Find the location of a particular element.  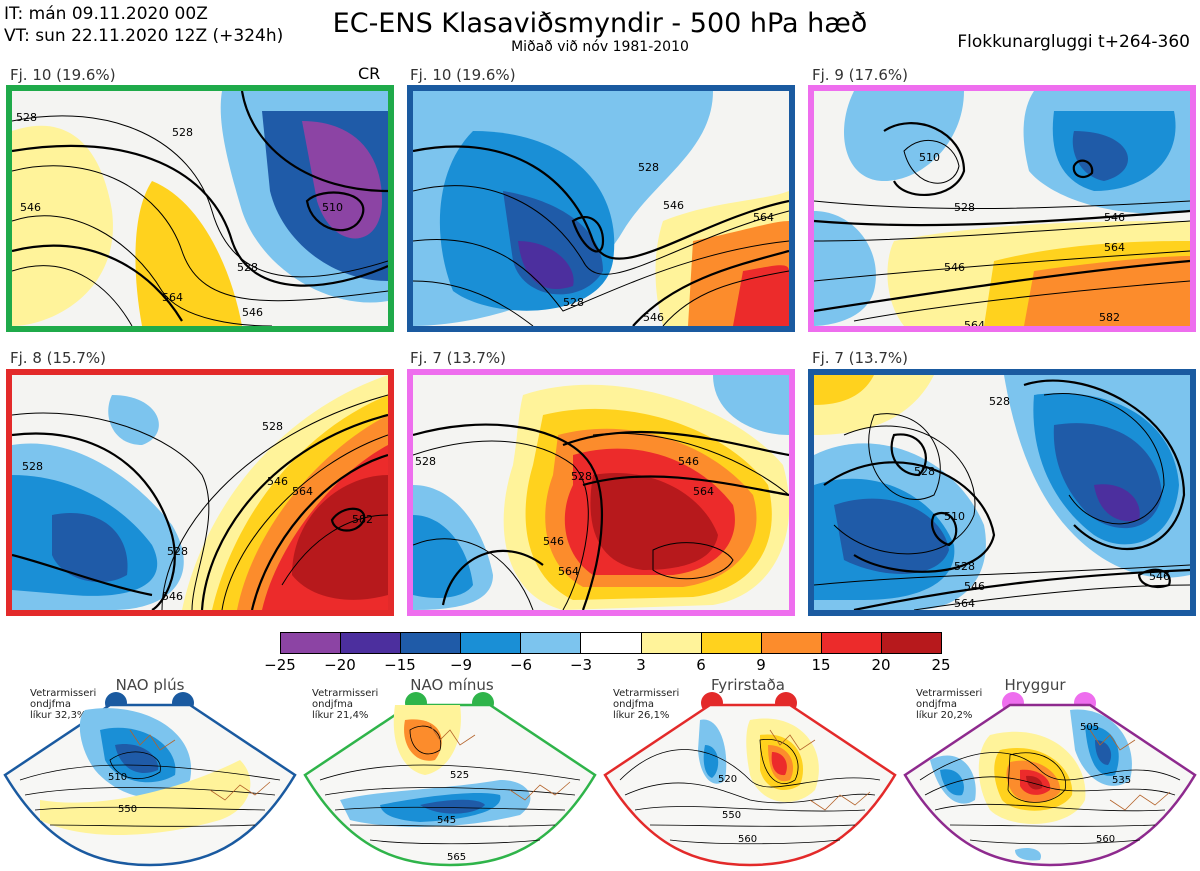

cluster-map-3: 510 528 546 546 564 564 582 is located at coordinates (1002, 208).